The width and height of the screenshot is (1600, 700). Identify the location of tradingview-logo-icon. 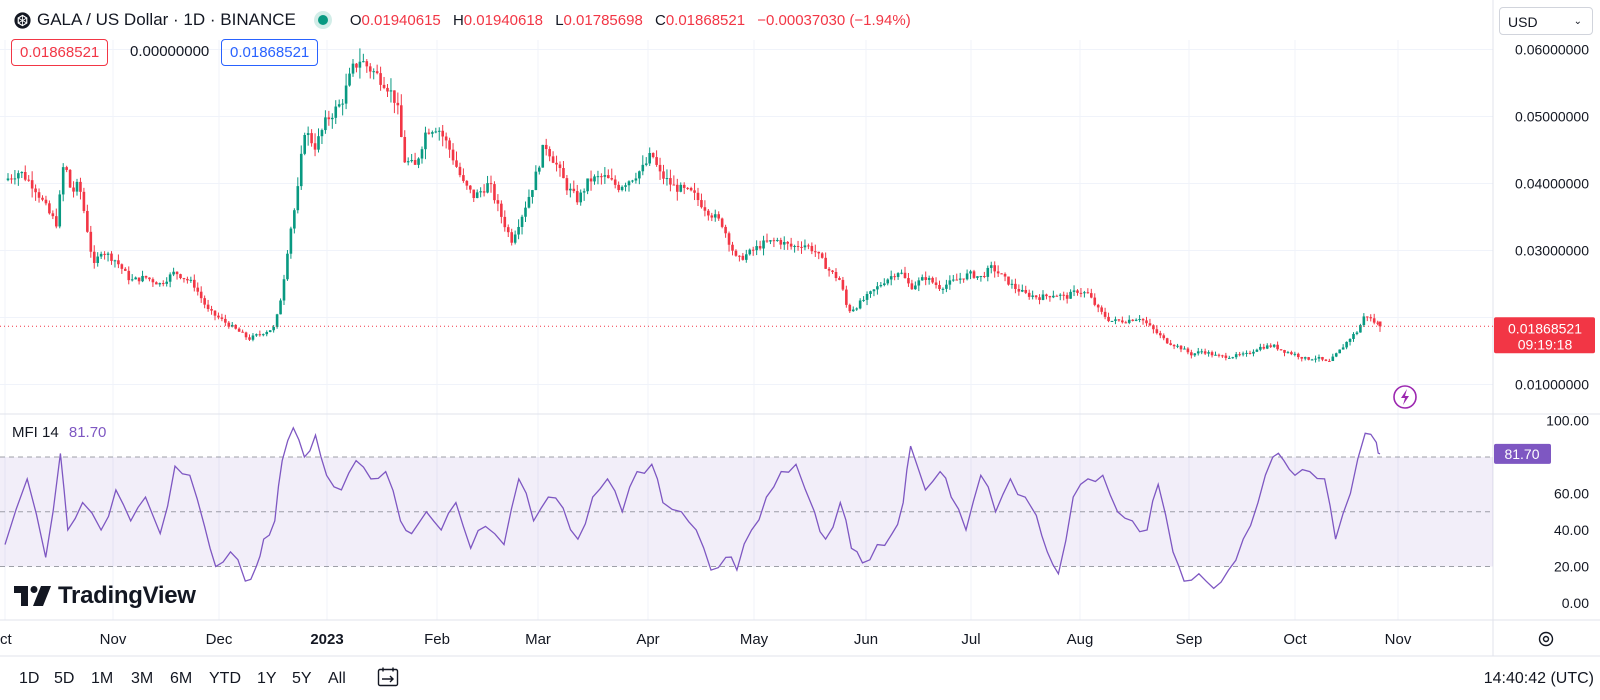
(32, 596).